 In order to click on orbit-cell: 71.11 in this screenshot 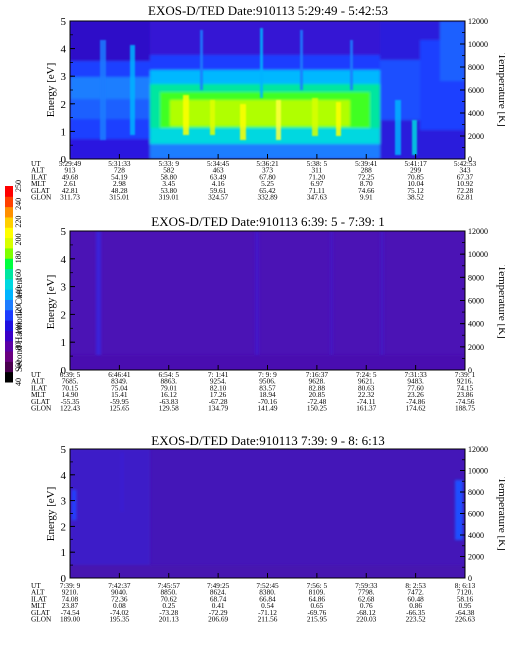, I will do `click(317, 190)`.